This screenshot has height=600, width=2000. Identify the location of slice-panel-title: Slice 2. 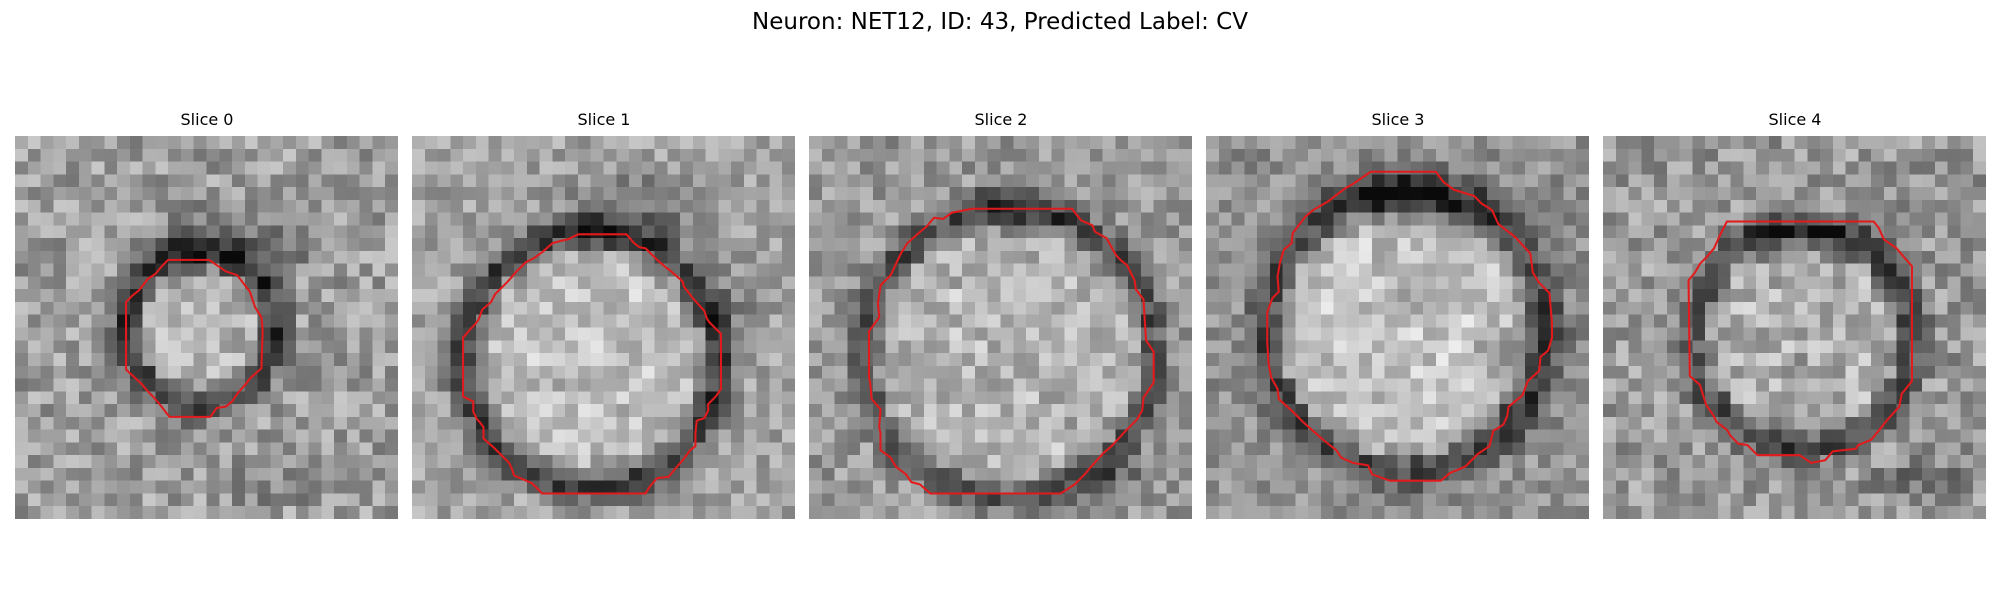
(1001, 119).